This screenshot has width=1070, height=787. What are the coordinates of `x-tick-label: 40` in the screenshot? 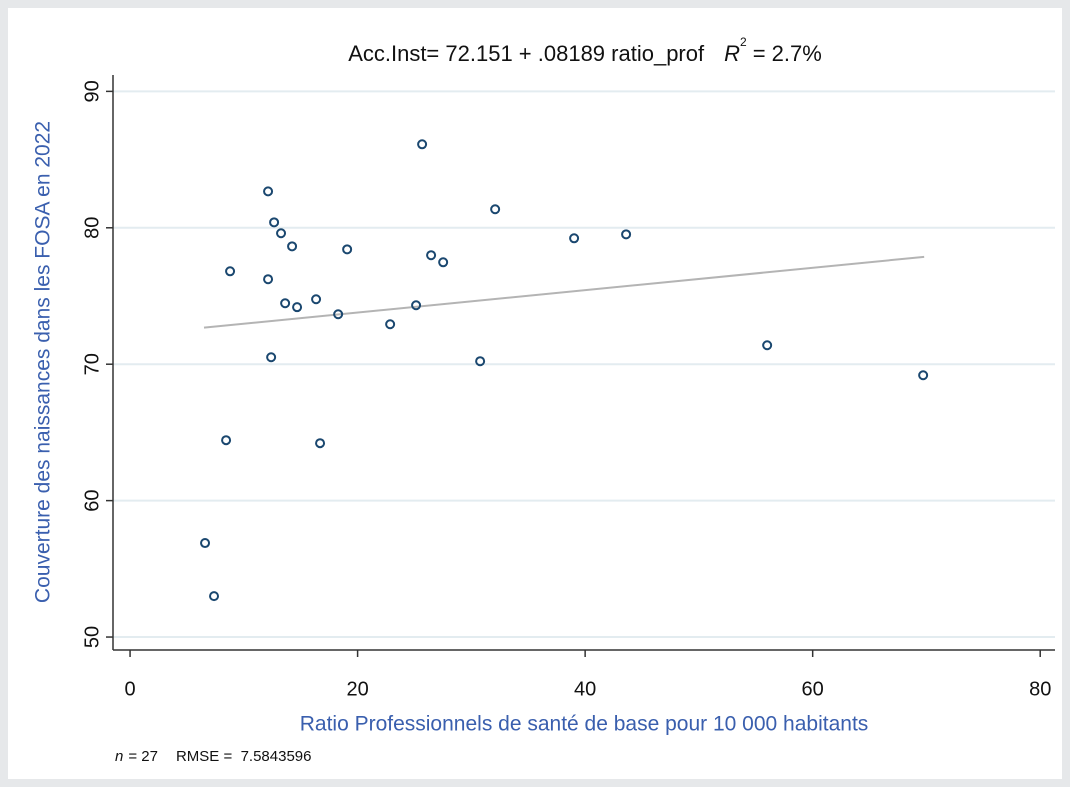 It's located at (585, 689).